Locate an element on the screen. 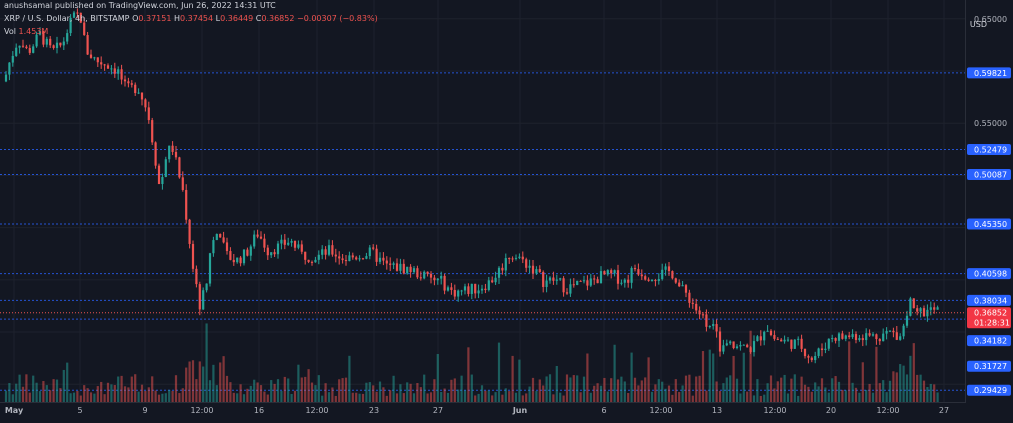 The width and height of the screenshot is (1013, 423). price-badge-label: 0.40598 is located at coordinates (990, 274).